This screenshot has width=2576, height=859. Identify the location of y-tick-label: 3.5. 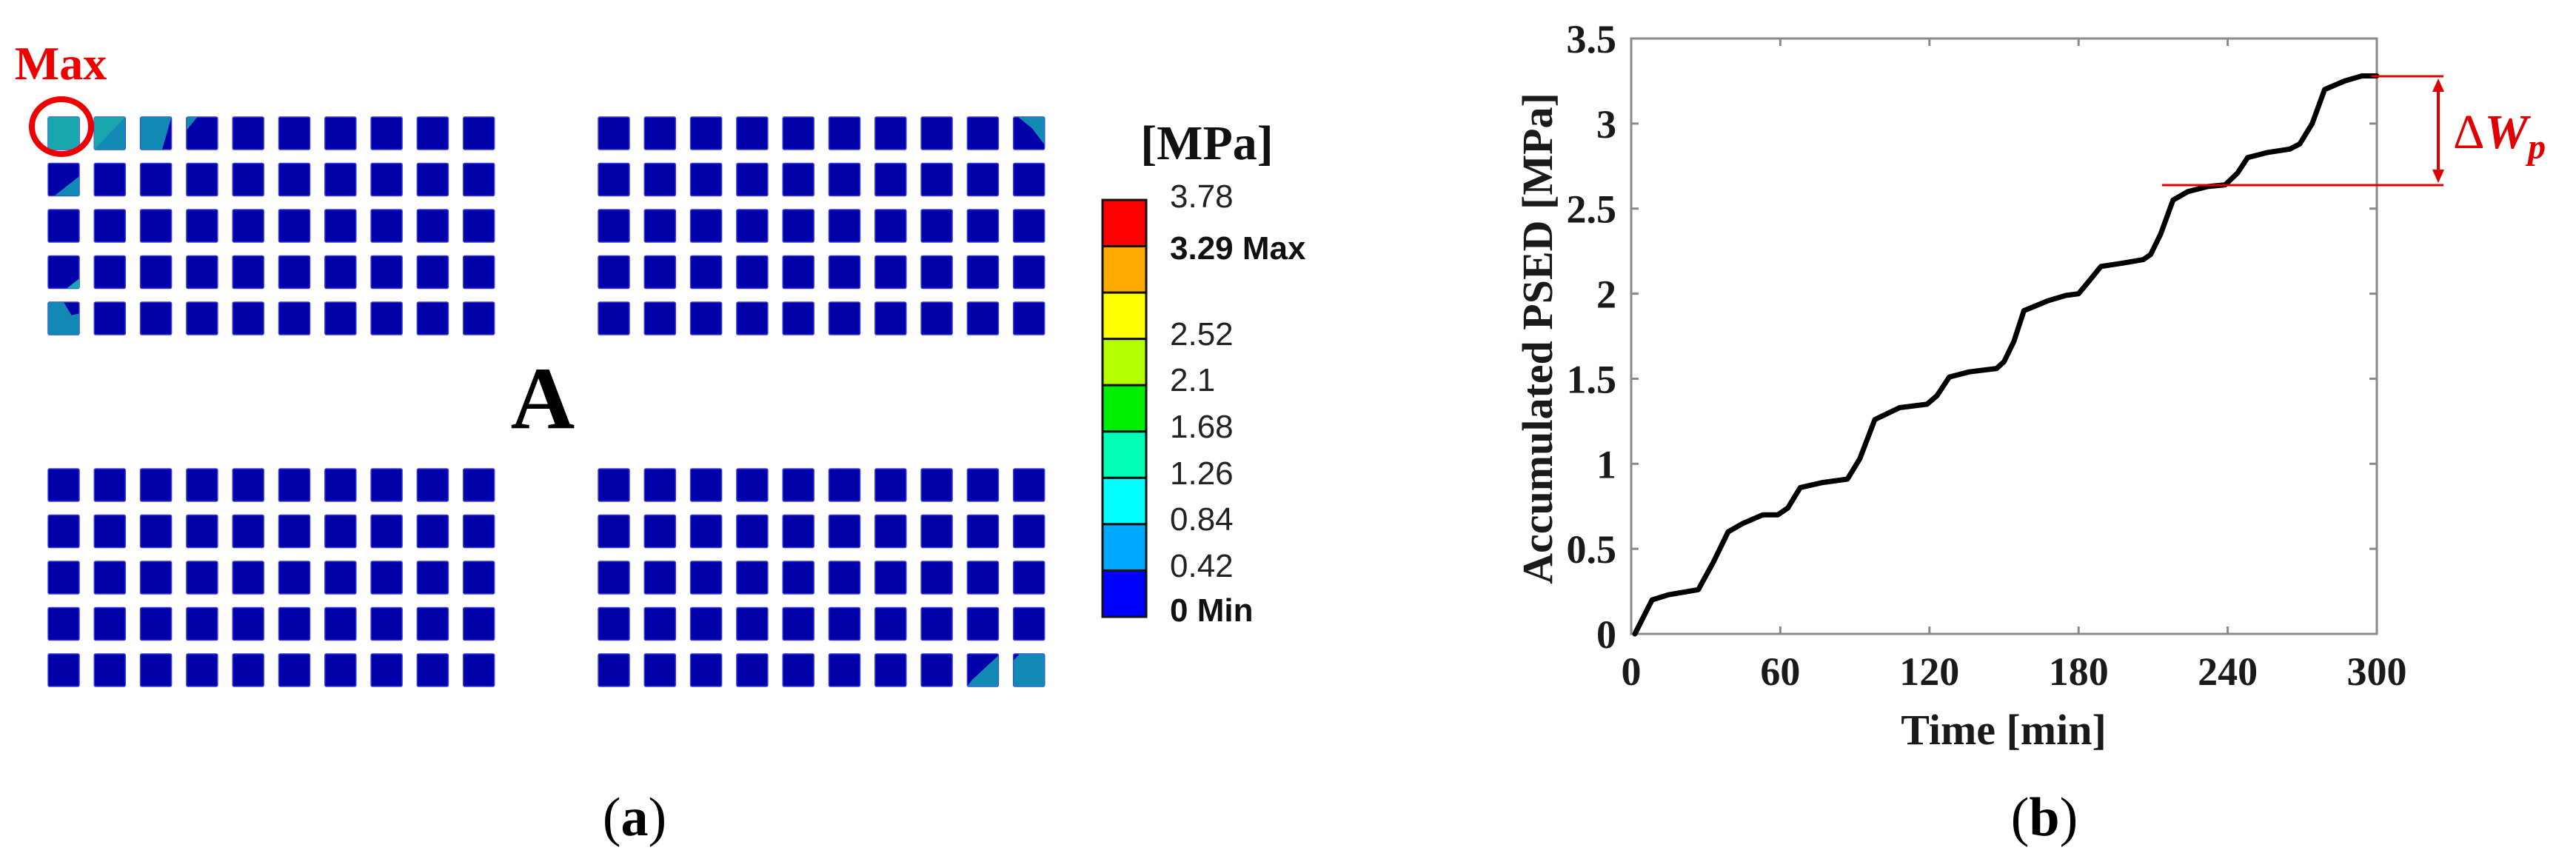
(1592, 39).